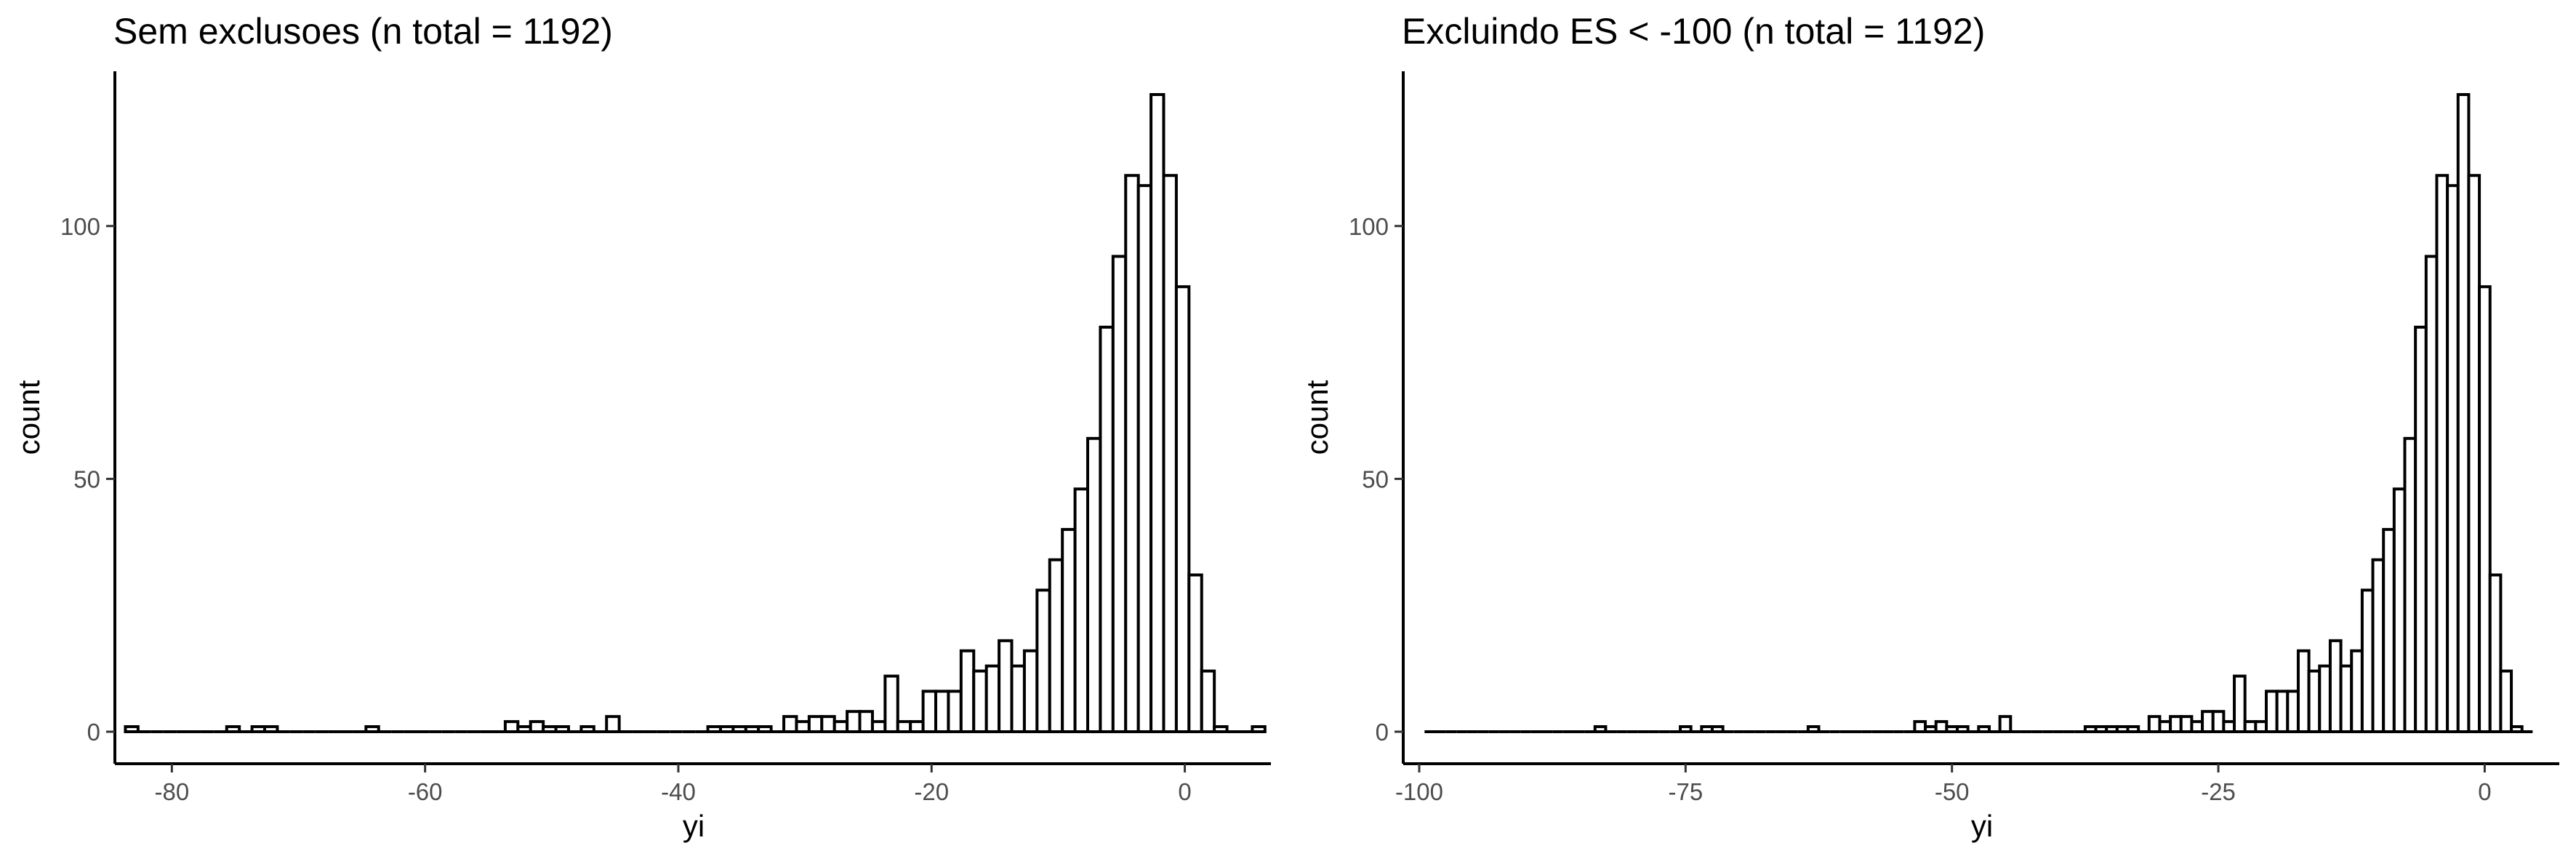 This screenshot has height=859, width=2576. I want to click on x-tick-label: -50, so click(1952, 791).